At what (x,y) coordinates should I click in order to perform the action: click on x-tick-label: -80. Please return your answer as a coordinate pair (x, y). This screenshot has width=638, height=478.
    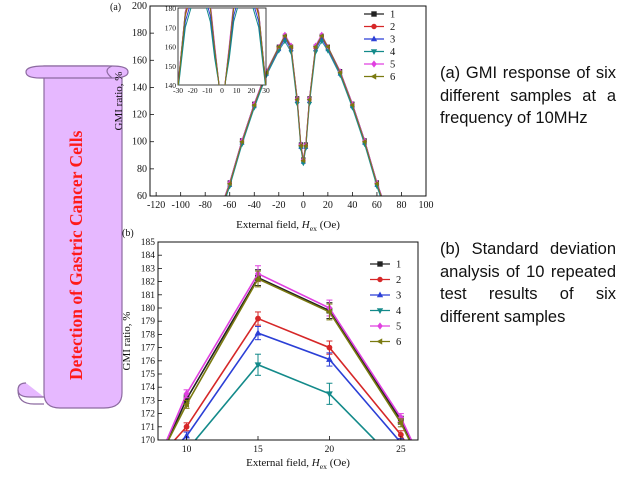
    Looking at the image, I should click on (205, 205).